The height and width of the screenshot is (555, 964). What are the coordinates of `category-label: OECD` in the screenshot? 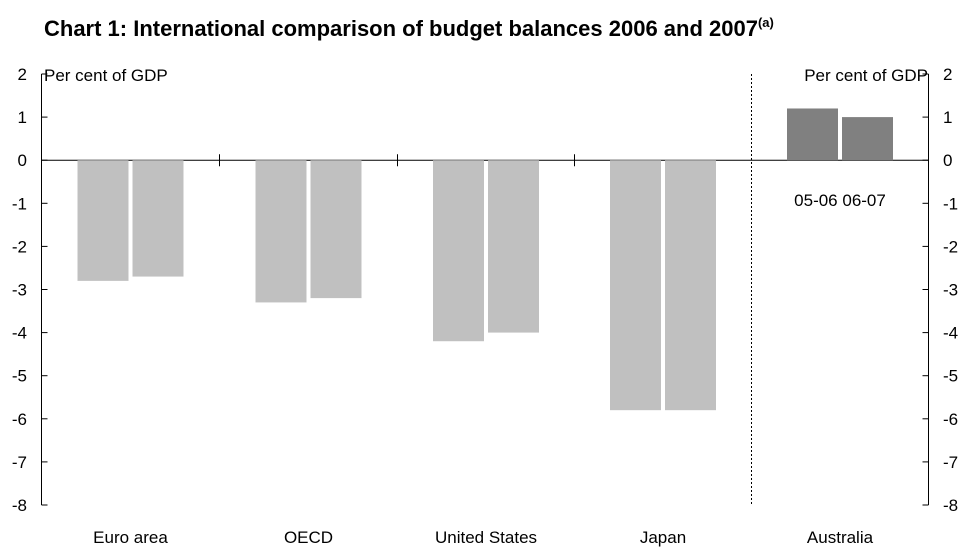 It's located at (308, 537).